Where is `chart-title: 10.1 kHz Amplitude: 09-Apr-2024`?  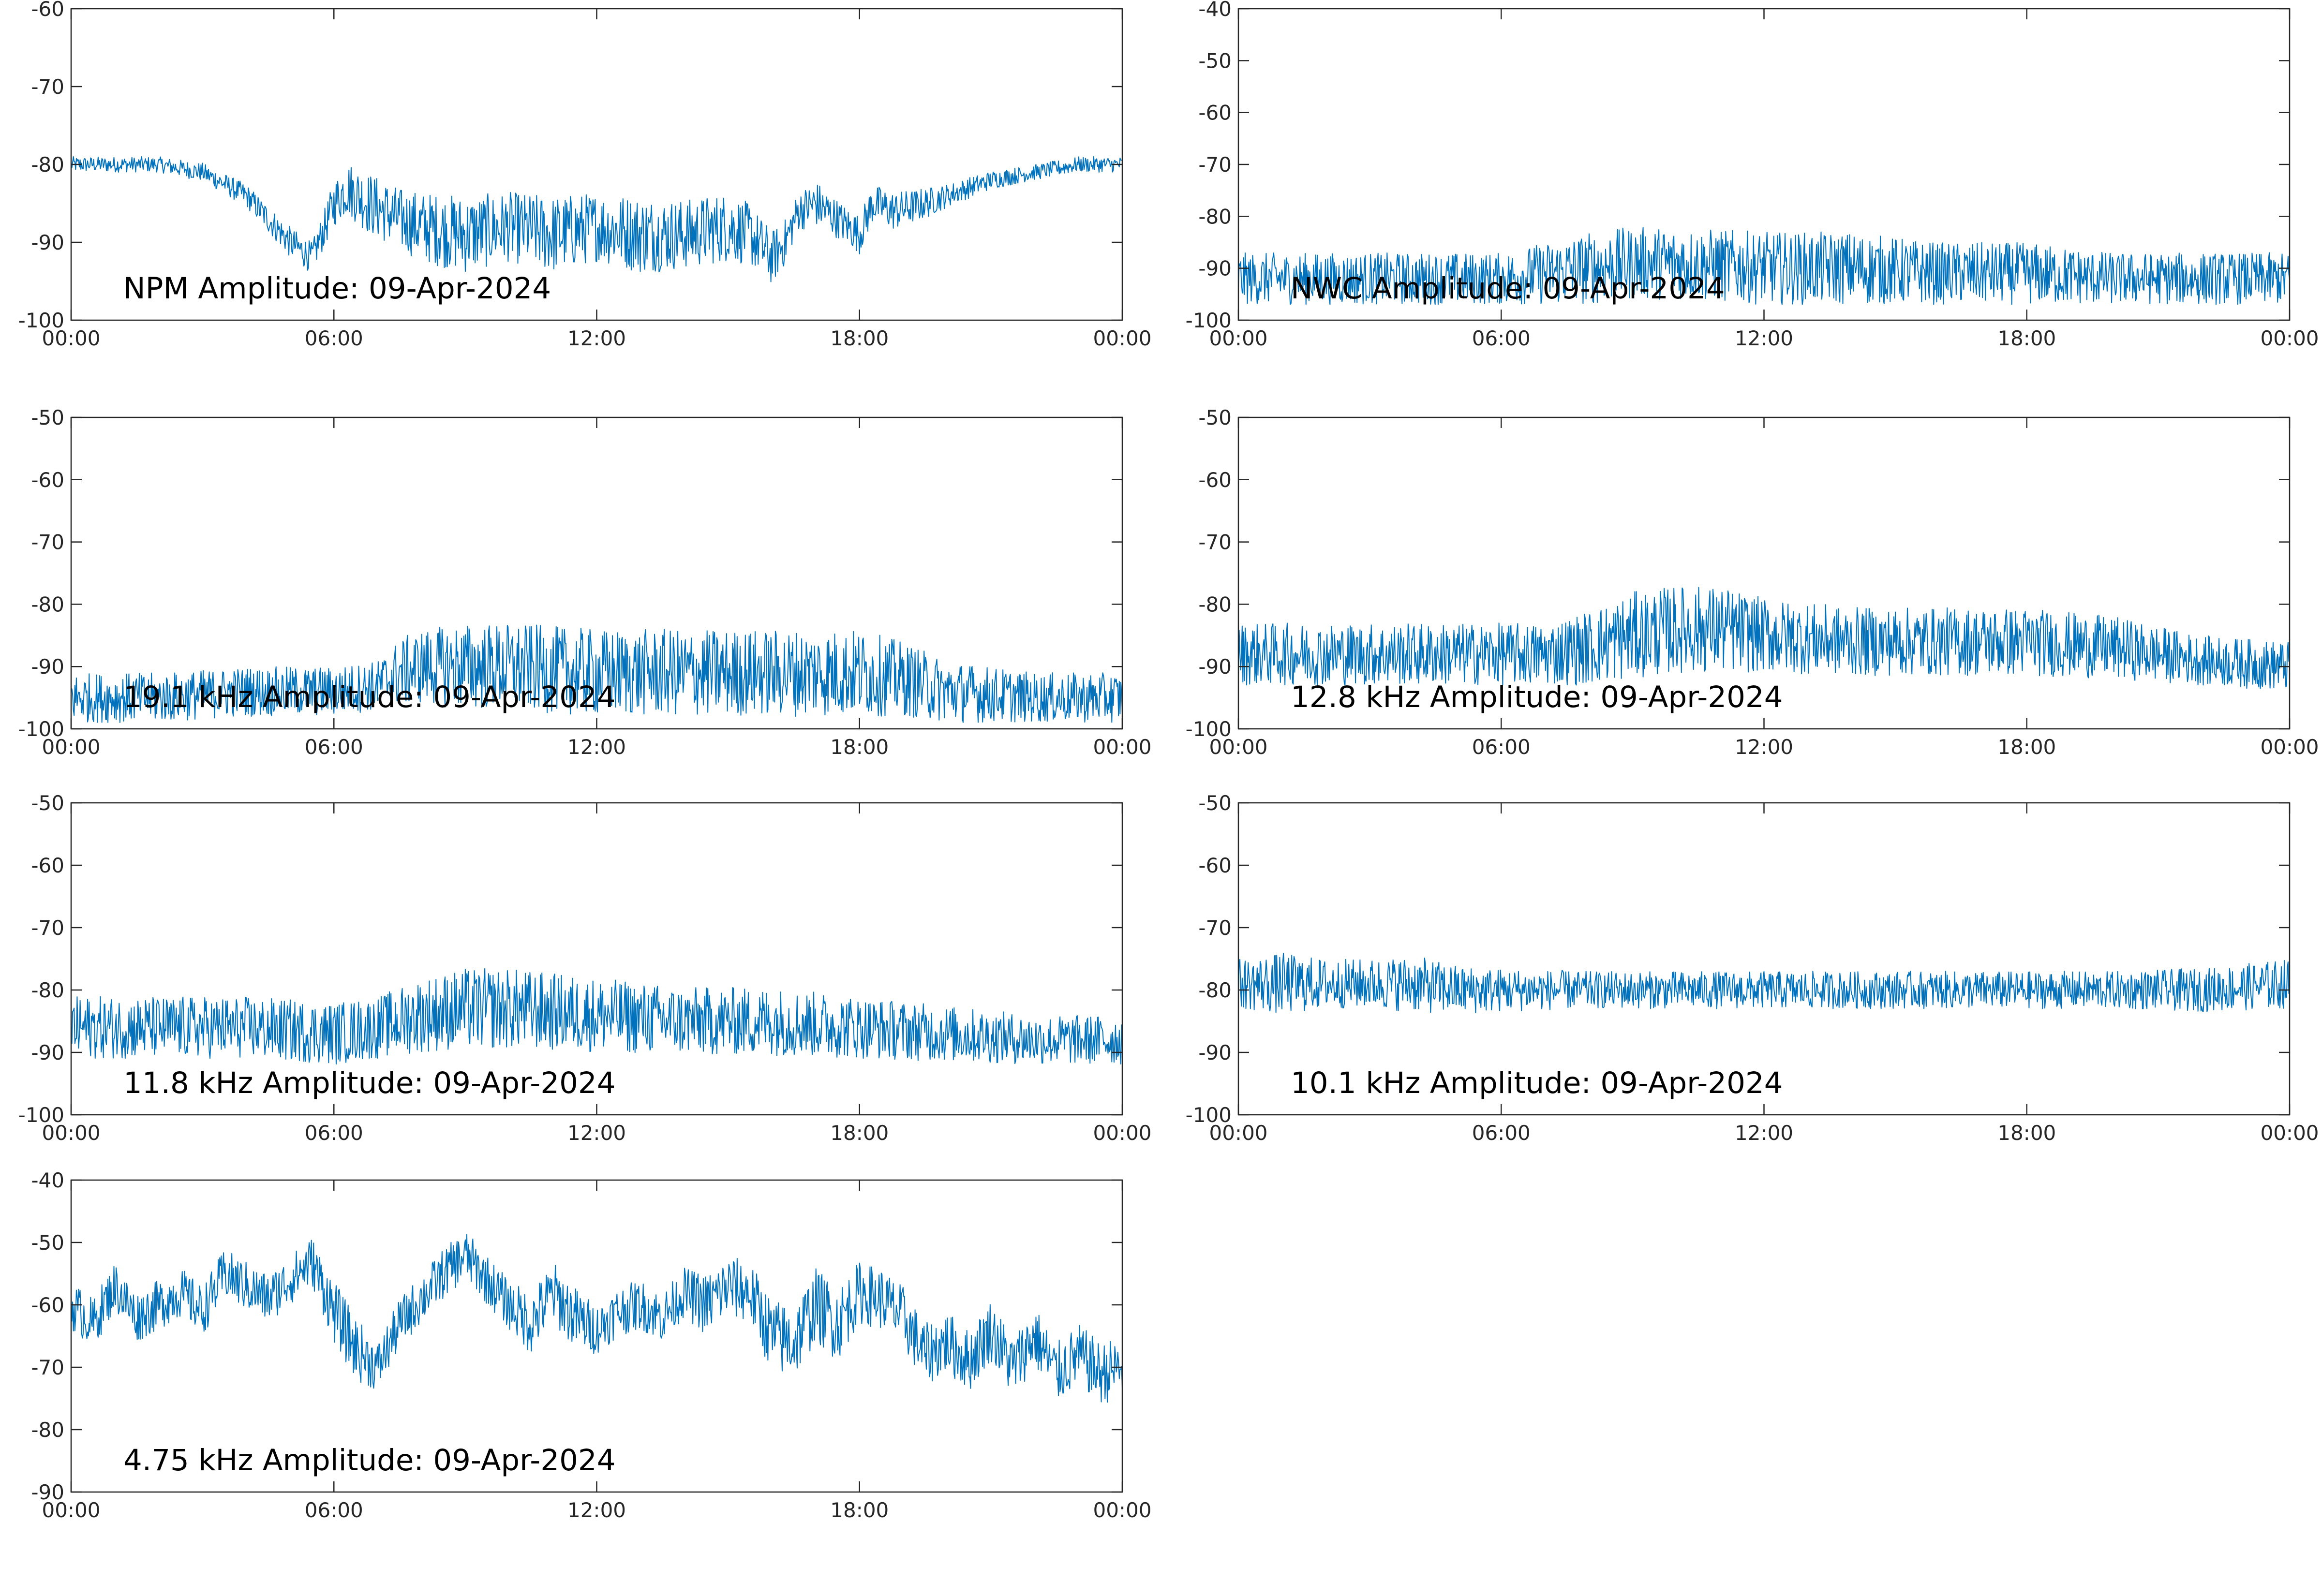 chart-title: 10.1 kHz Amplitude: 09-Apr-2024 is located at coordinates (1537, 1083).